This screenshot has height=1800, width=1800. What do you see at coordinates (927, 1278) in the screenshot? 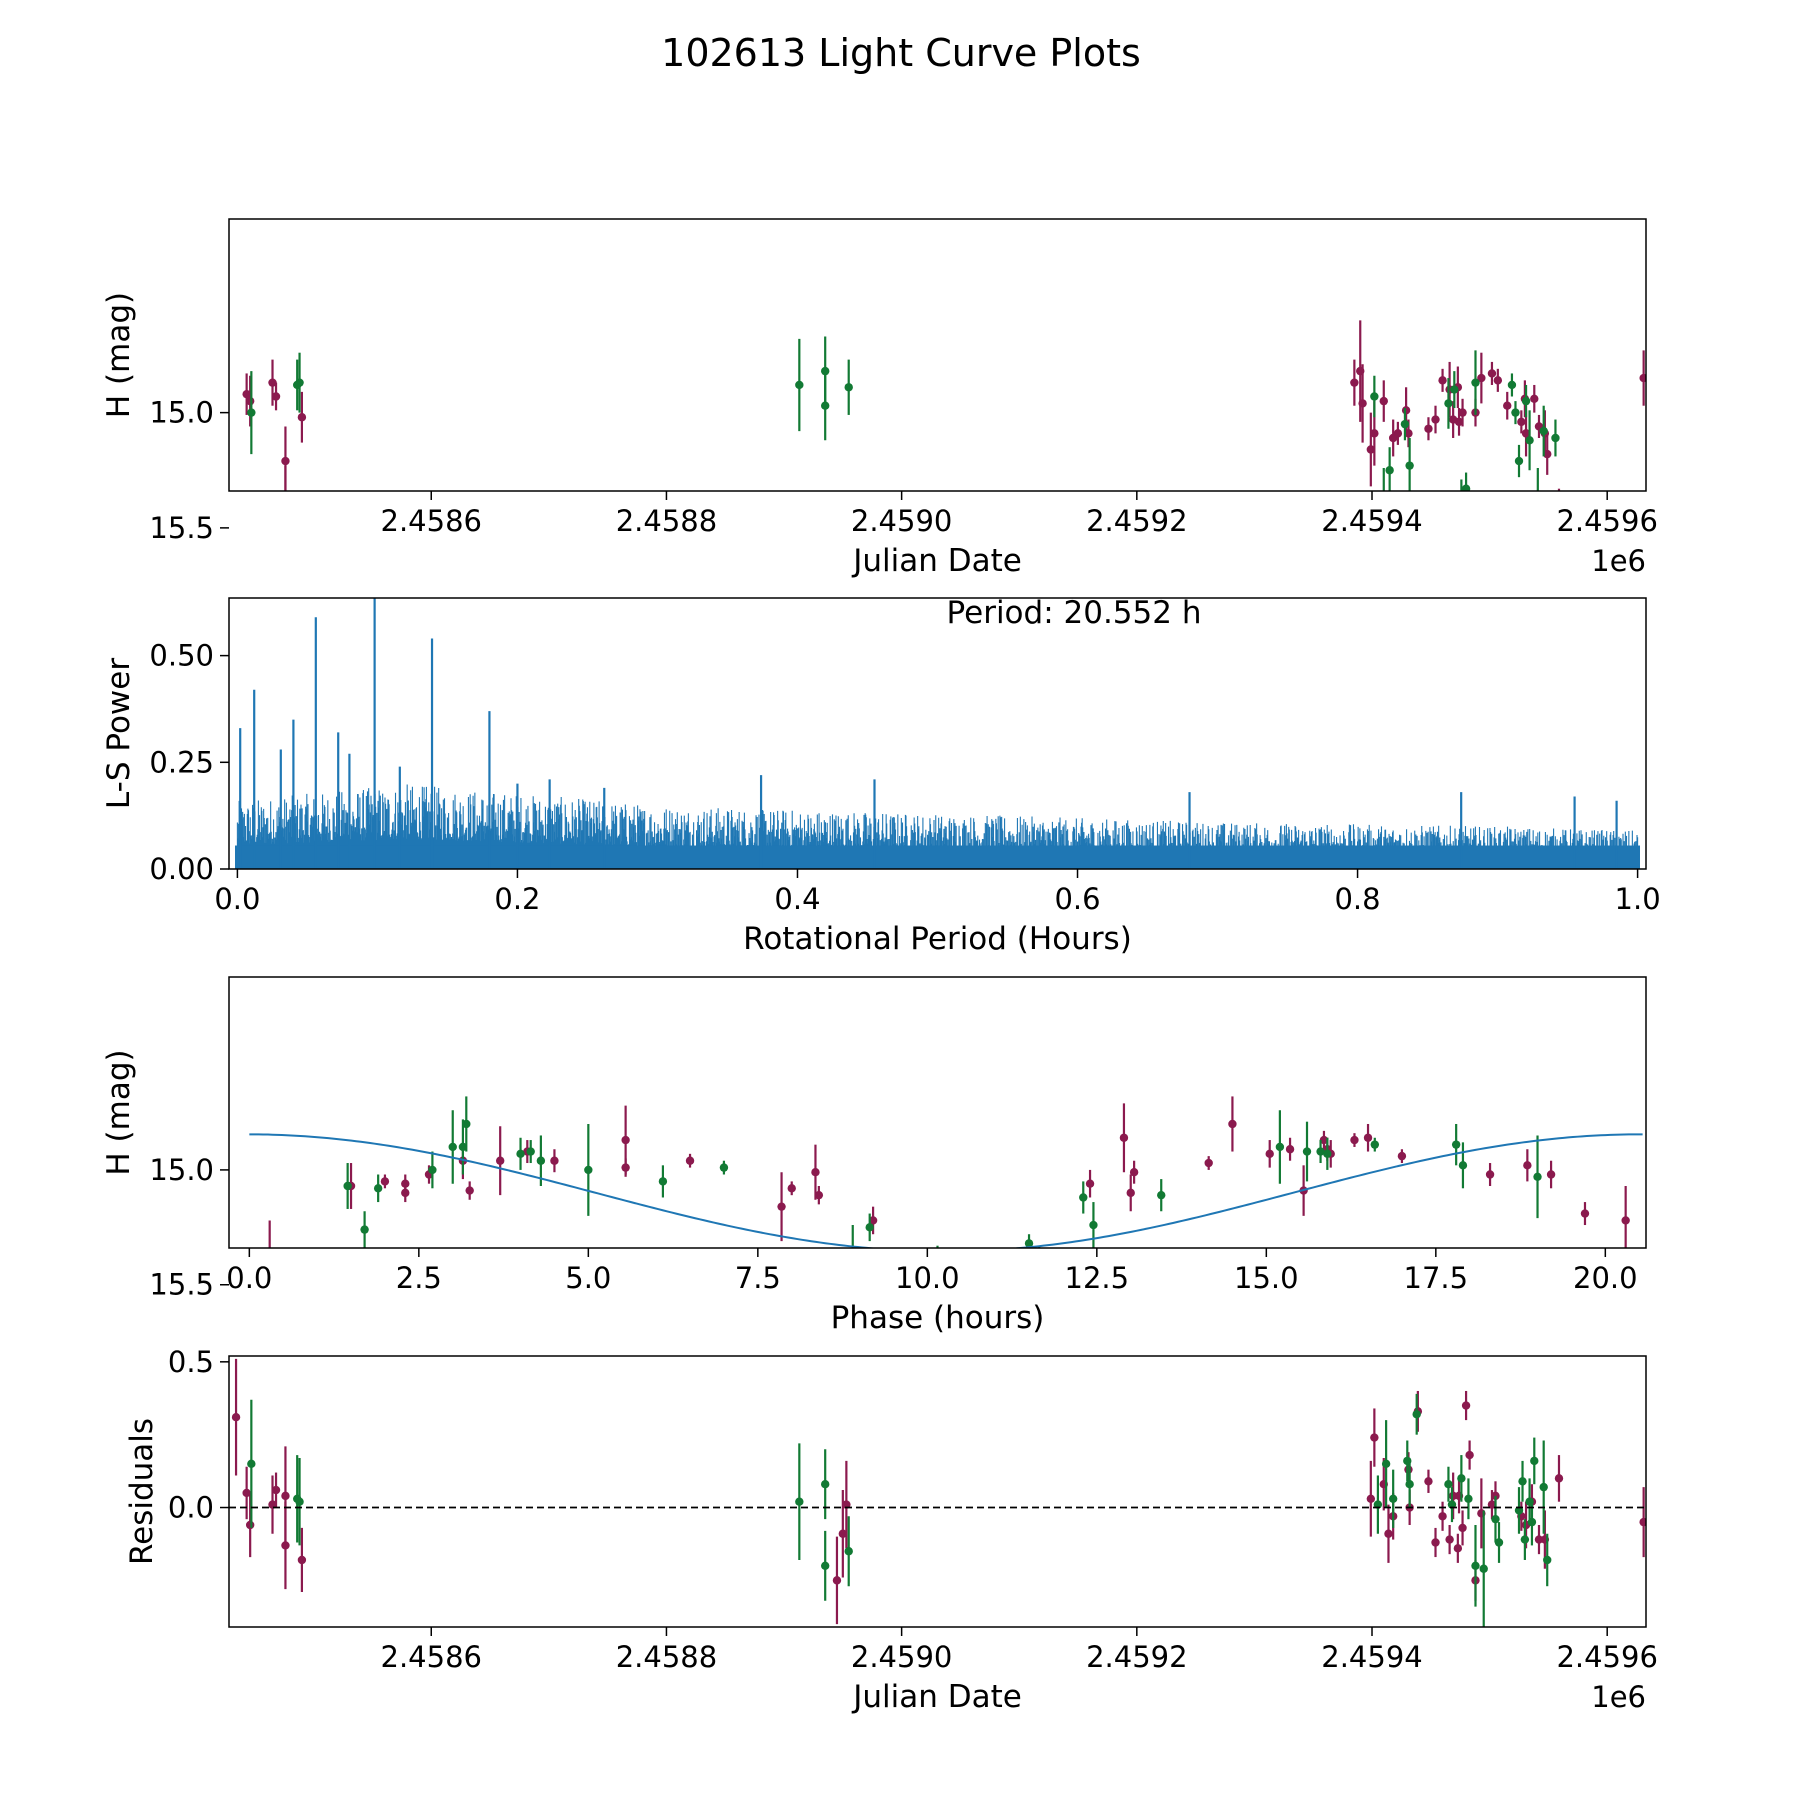
I see `x-tick-label: 10.0` at bounding box center [927, 1278].